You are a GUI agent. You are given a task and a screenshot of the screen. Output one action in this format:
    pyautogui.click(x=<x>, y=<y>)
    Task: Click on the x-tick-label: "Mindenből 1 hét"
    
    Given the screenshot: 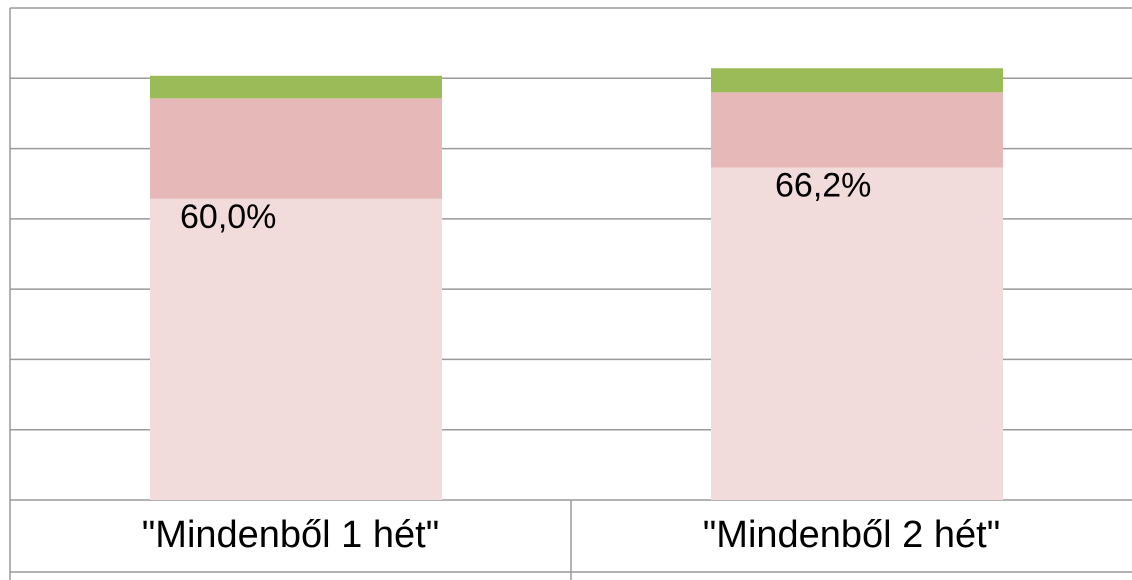 What is the action you would take?
    pyautogui.click(x=290, y=535)
    